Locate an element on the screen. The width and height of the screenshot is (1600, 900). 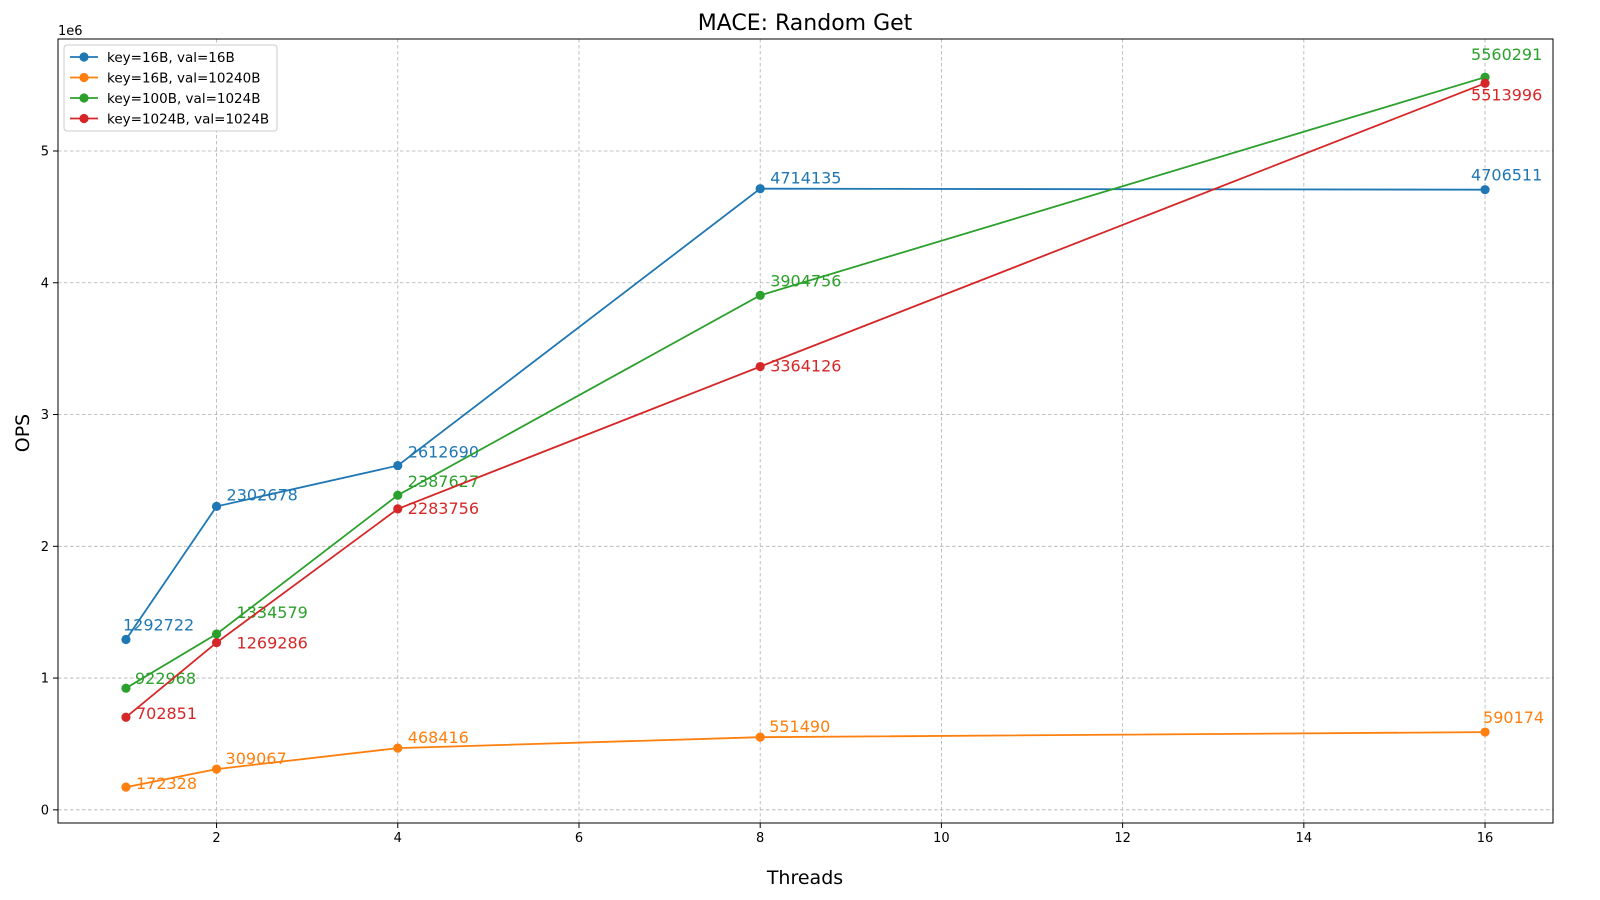
data-label: 172328 is located at coordinates (166, 783).